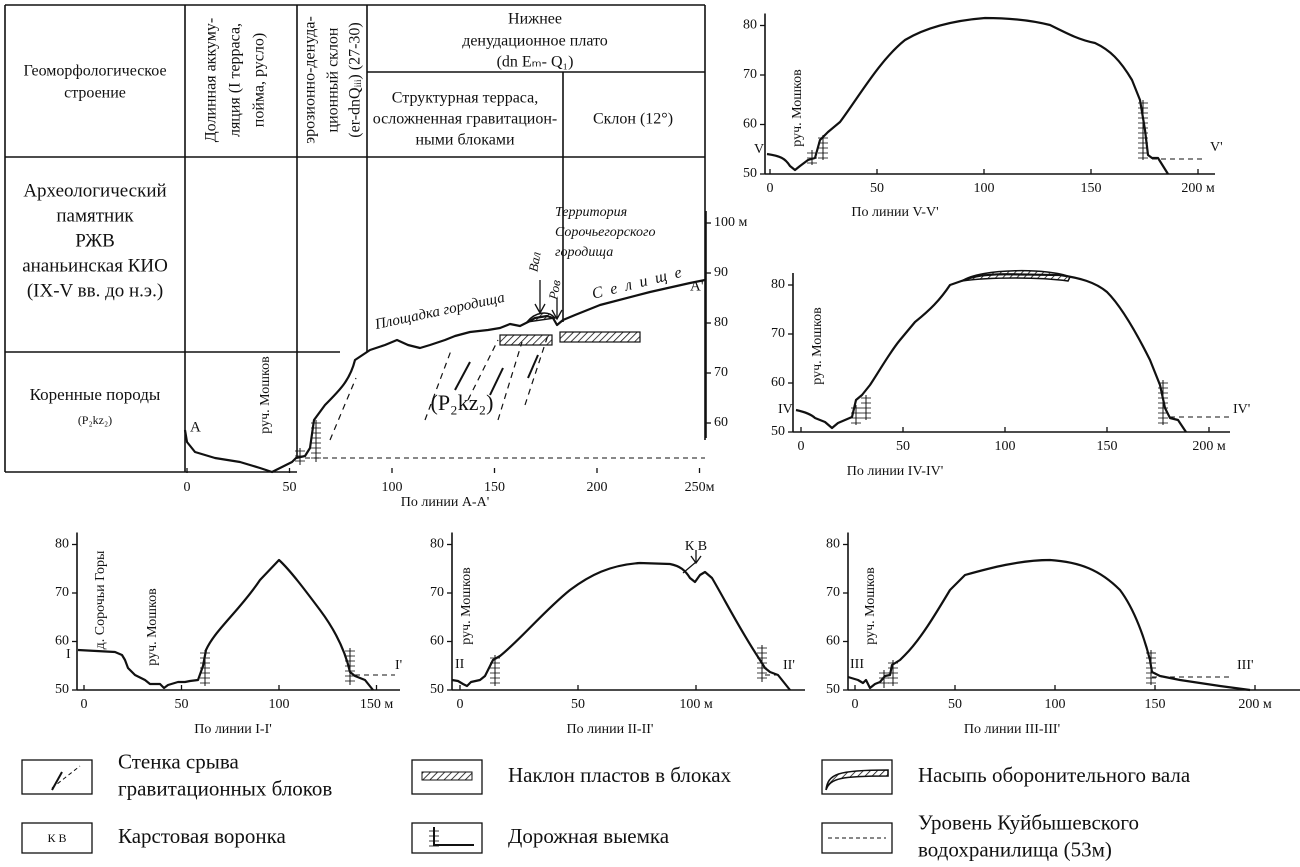 Image resolution: width=1300 pixels, height=867 pixels. I want to click on profile-label: A, so click(195, 427).